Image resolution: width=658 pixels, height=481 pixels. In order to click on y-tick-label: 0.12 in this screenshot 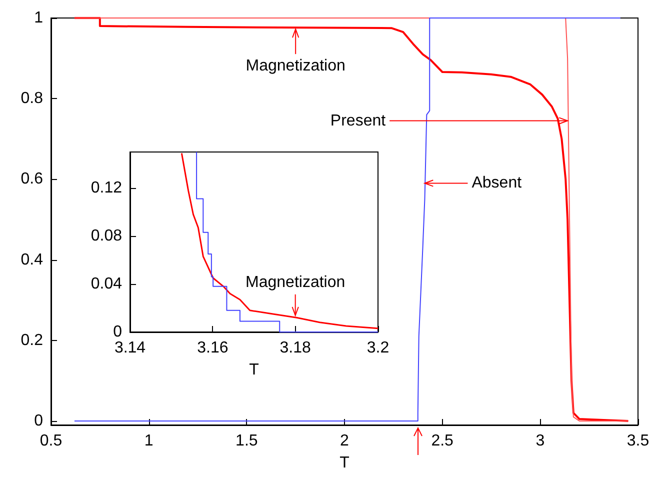, I will do `click(106, 188)`.